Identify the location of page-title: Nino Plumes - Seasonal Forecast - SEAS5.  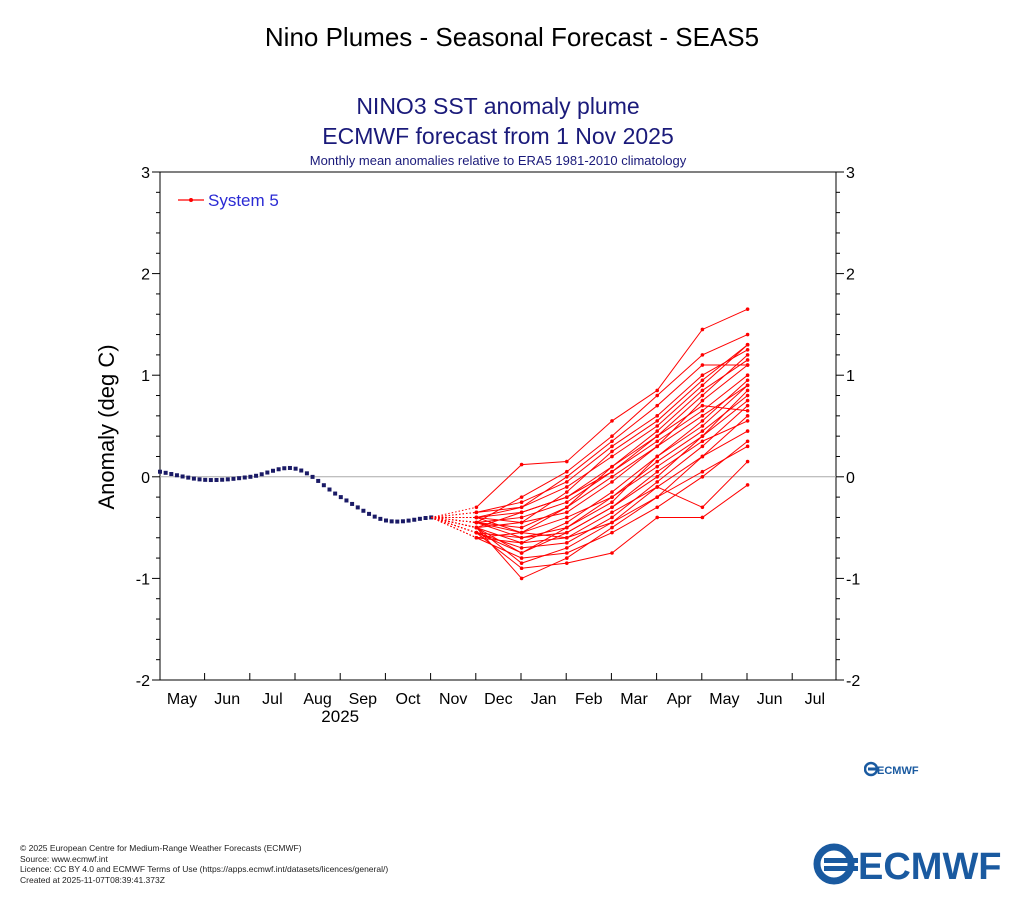
(512, 37).